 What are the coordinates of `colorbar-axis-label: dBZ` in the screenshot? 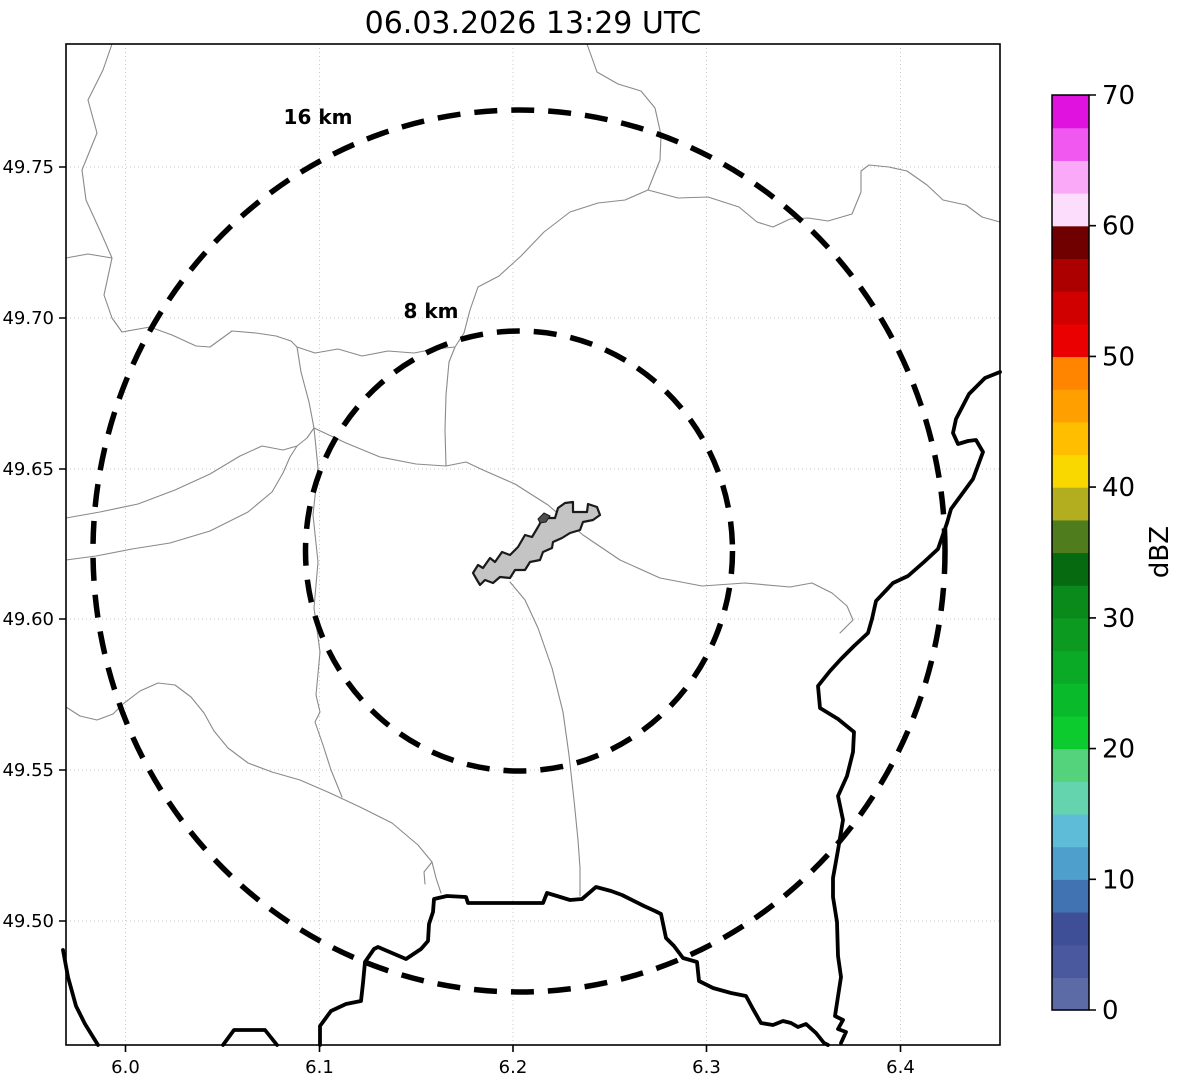 It's located at (1160, 552).